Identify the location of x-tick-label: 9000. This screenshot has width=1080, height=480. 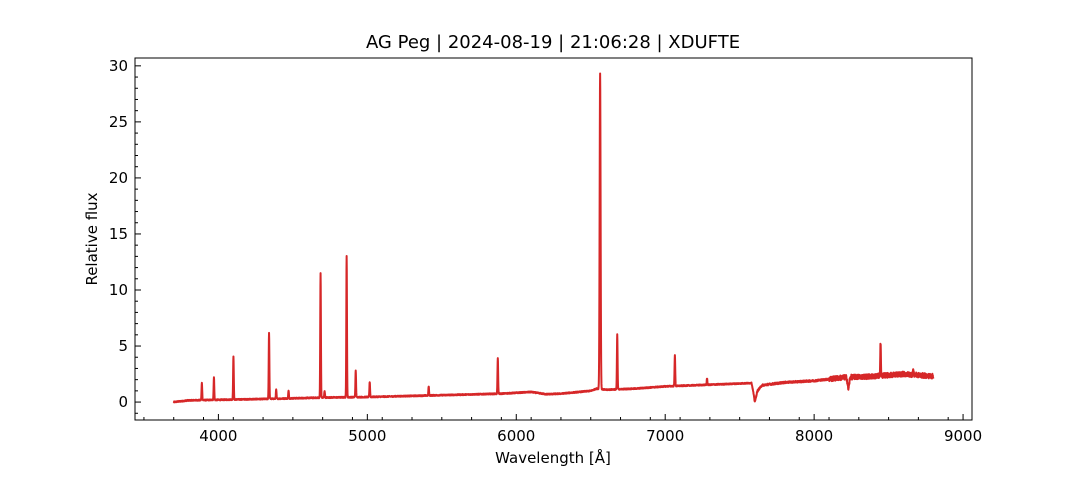
(963, 436).